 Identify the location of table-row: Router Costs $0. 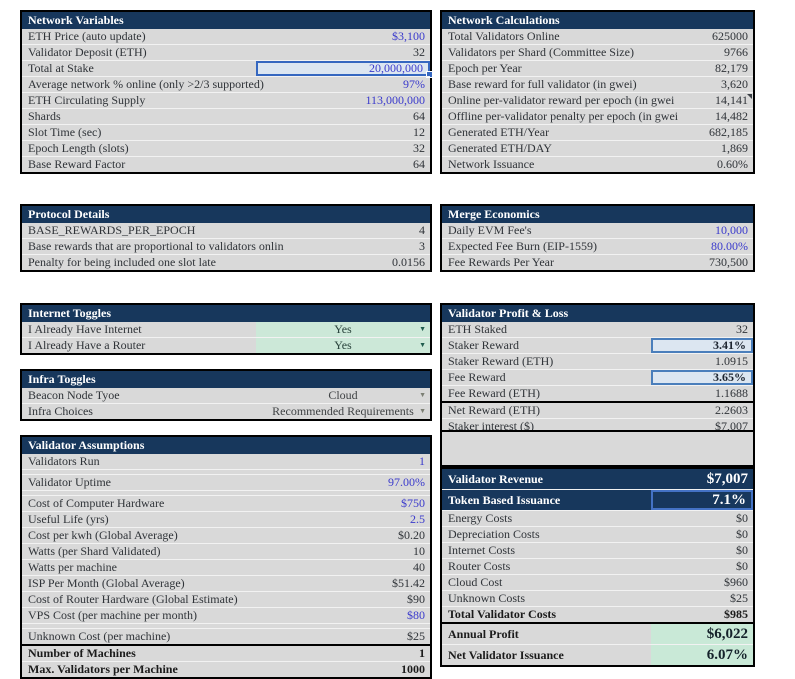
(597, 566).